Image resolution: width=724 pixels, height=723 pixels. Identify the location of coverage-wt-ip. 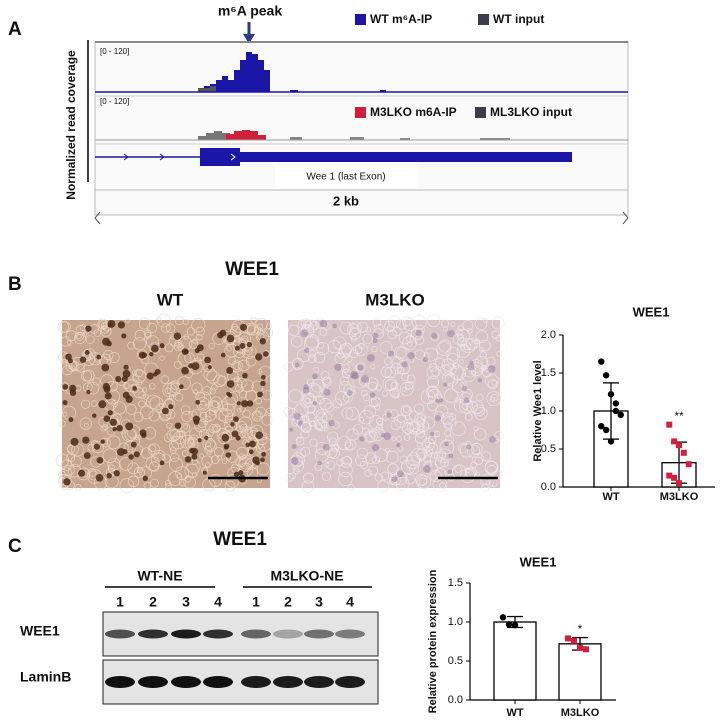
(383, 91).